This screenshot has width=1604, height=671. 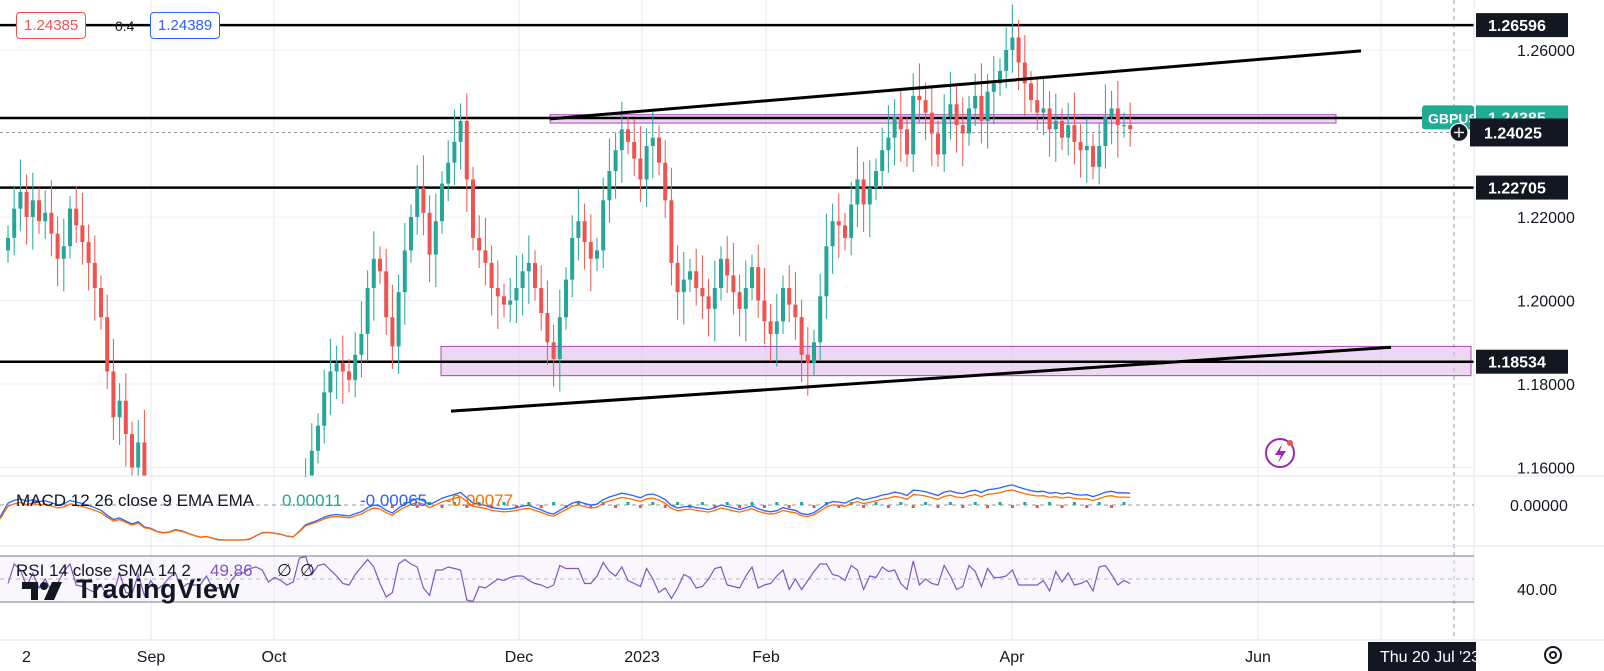 What do you see at coordinates (766, 657) in the screenshot?
I see `time-axis-label: Feb` at bounding box center [766, 657].